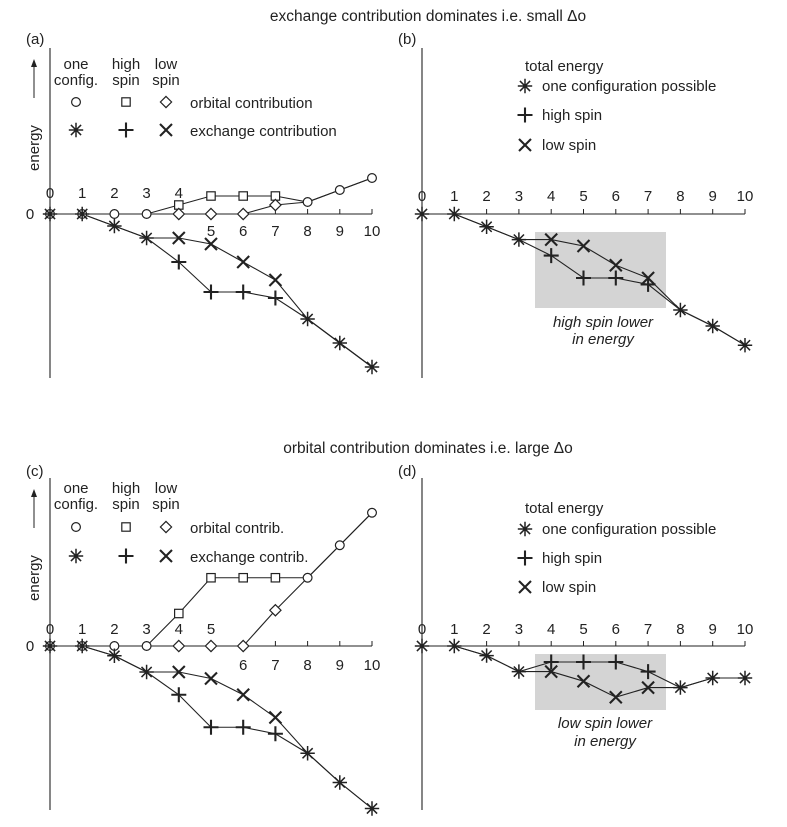 The height and width of the screenshot is (827, 787). What do you see at coordinates (572, 558) in the screenshot?
I see `legend-label: high spin` at bounding box center [572, 558].